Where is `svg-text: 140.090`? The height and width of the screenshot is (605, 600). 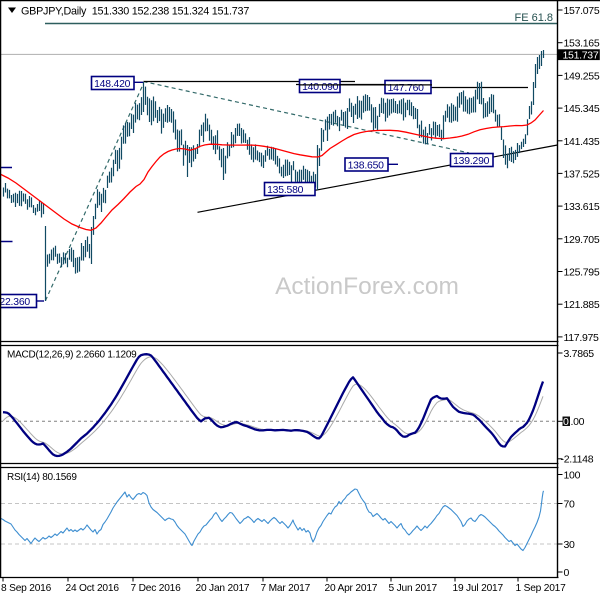 svg-text: 140.090 is located at coordinates (320, 87).